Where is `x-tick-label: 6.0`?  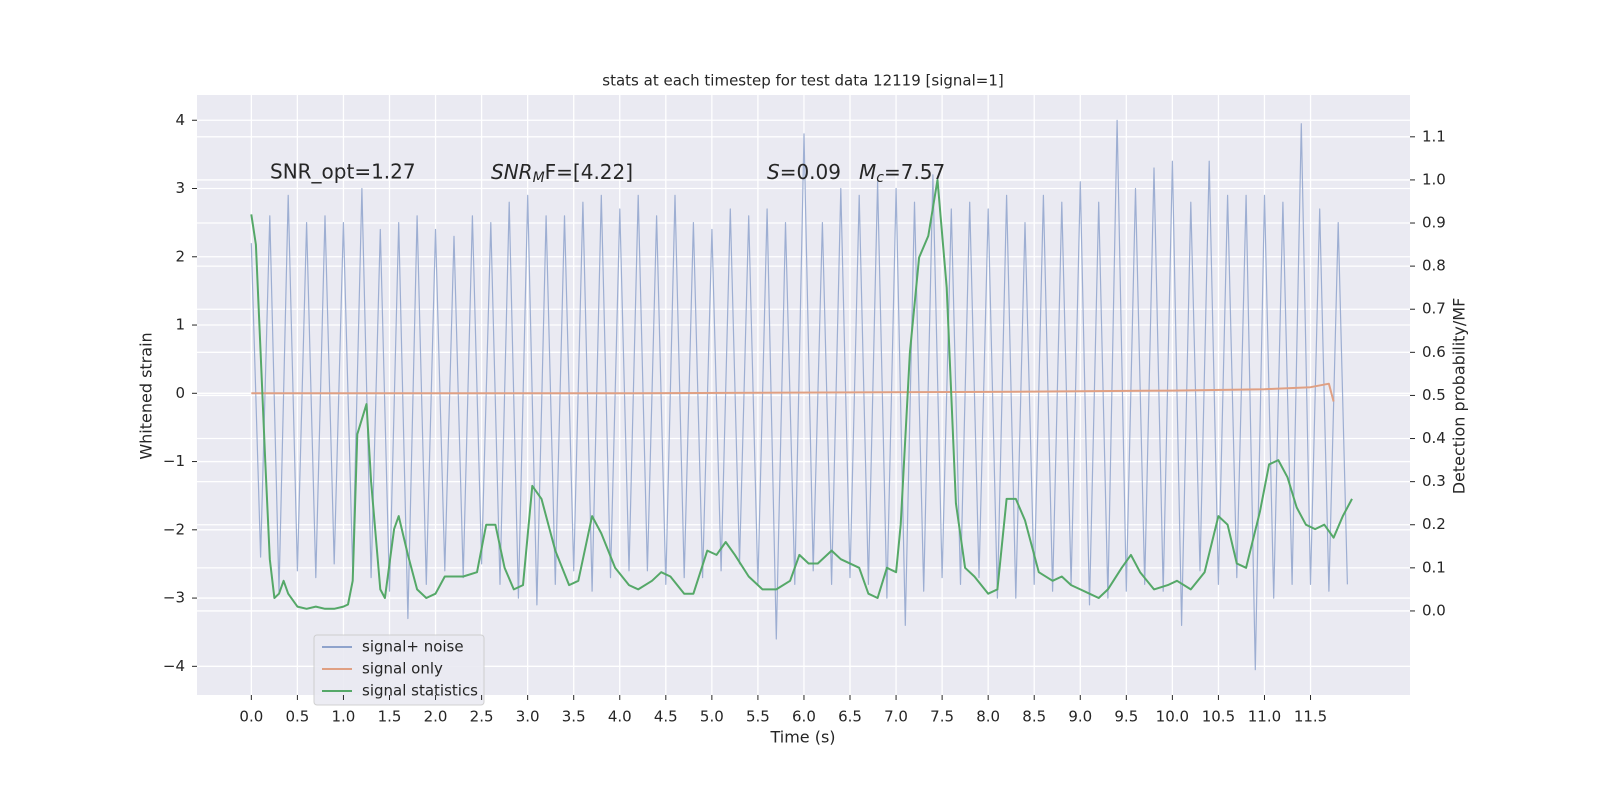
x-tick-label: 6.0 is located at coordinates (804, 717).